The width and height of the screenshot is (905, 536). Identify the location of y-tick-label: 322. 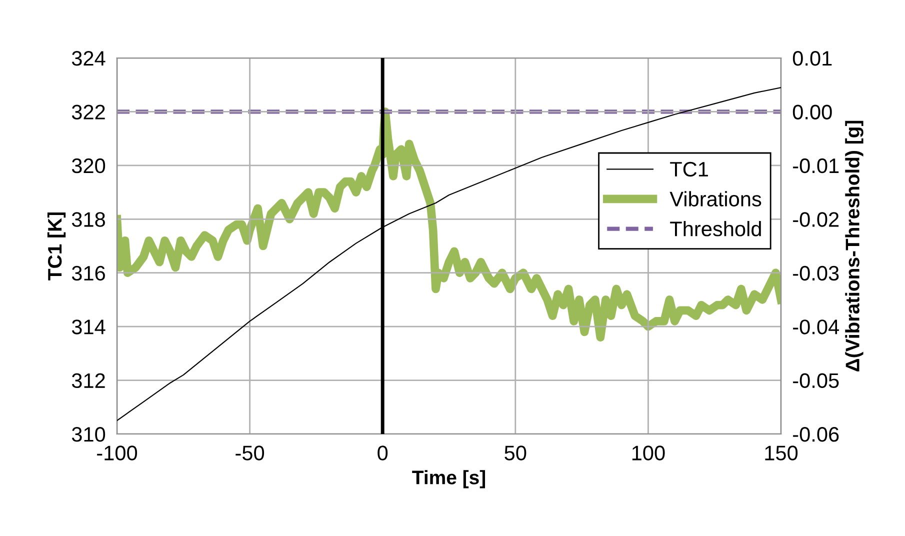
(88, 112).